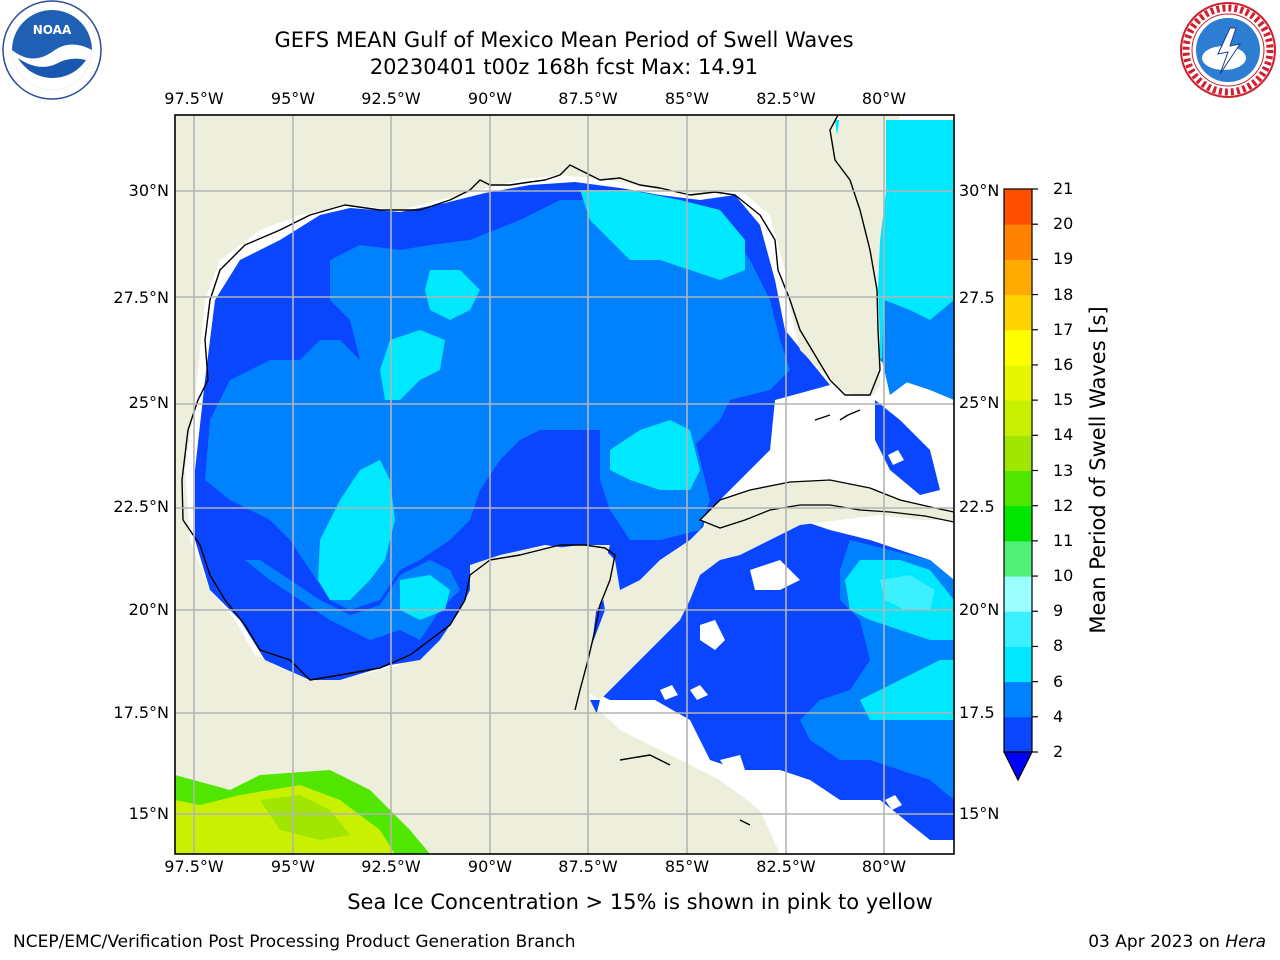 The width and height of the screenshot is (1280, 960). Describe the element at coordinates (1177, 942) in the screenshot. I see `footer-date: 03 Apr 2023 on Hera` at that location.